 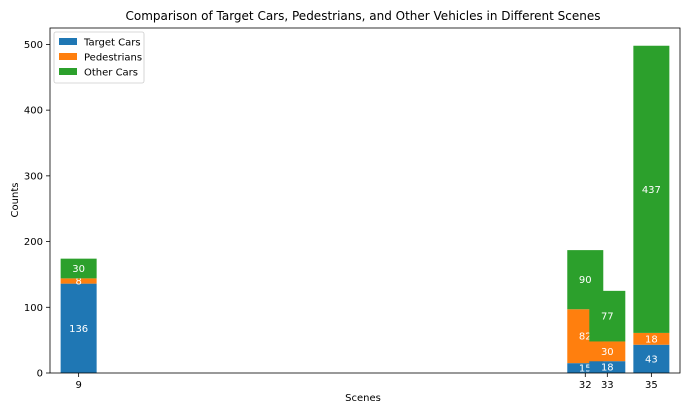 I want to click on legend-swatch-other-cars, so click(x=68, y=71).